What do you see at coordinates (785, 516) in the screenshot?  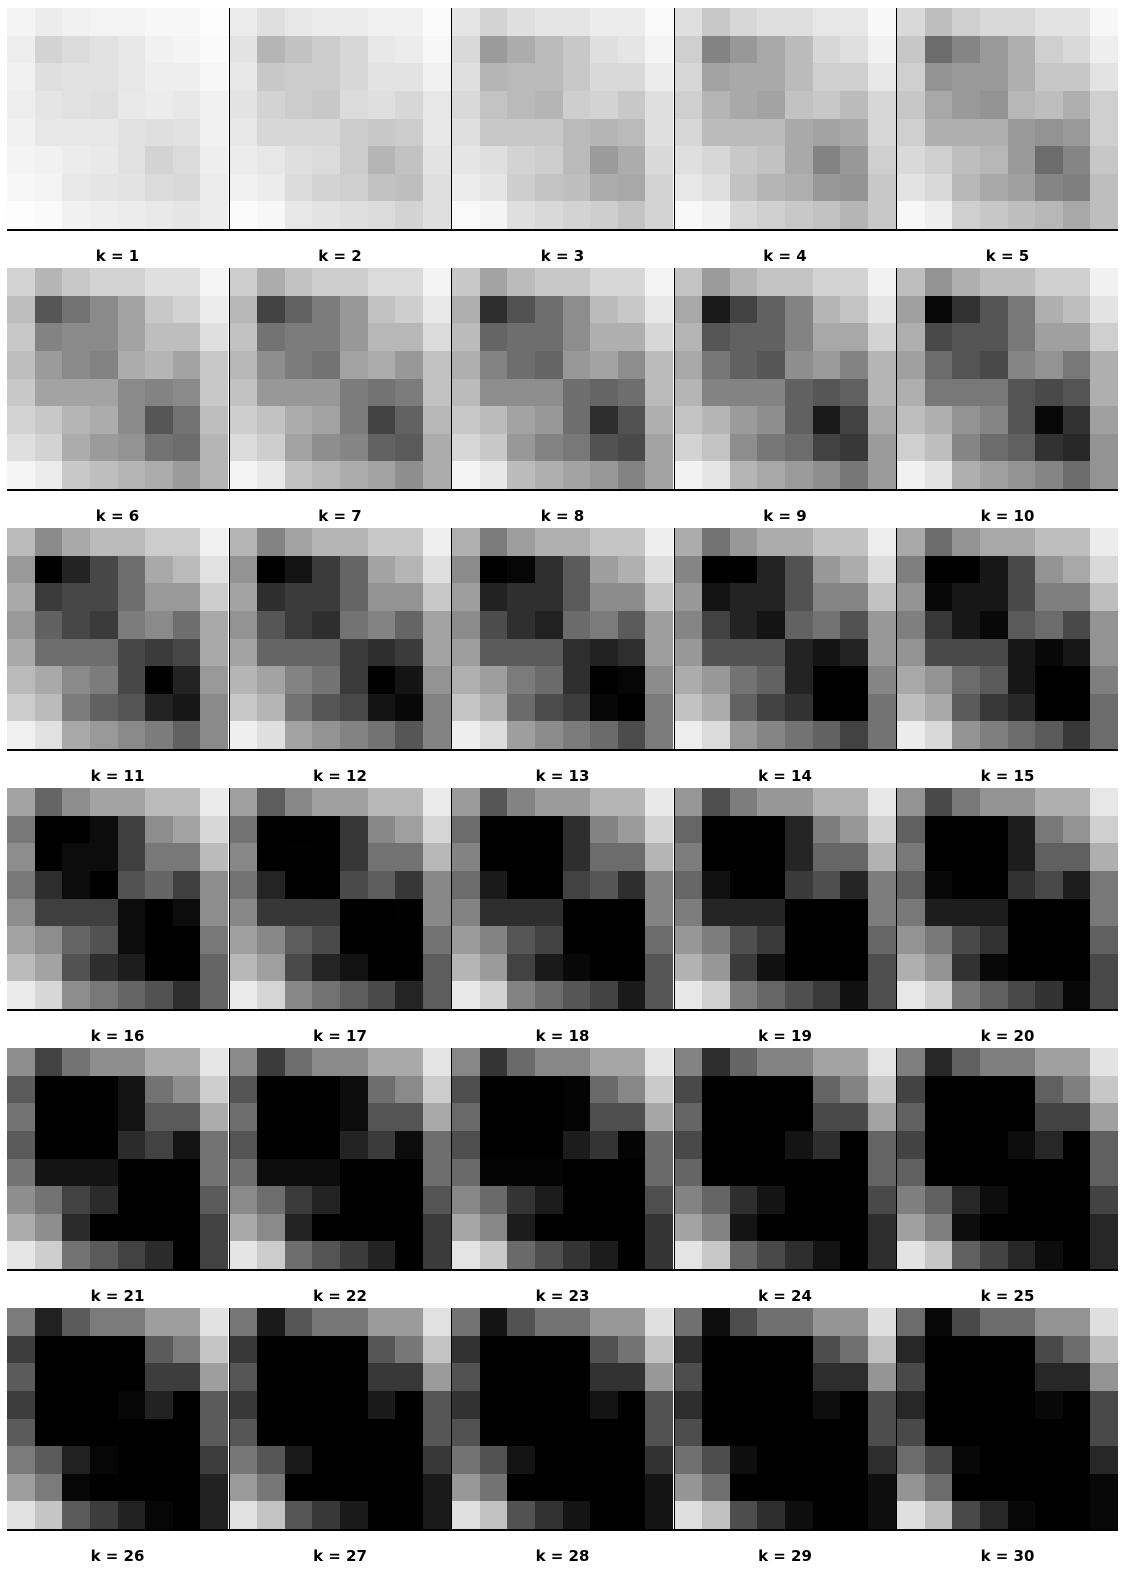 I see `panel-label-k9: k = 9` at bounding box center [785, 516].